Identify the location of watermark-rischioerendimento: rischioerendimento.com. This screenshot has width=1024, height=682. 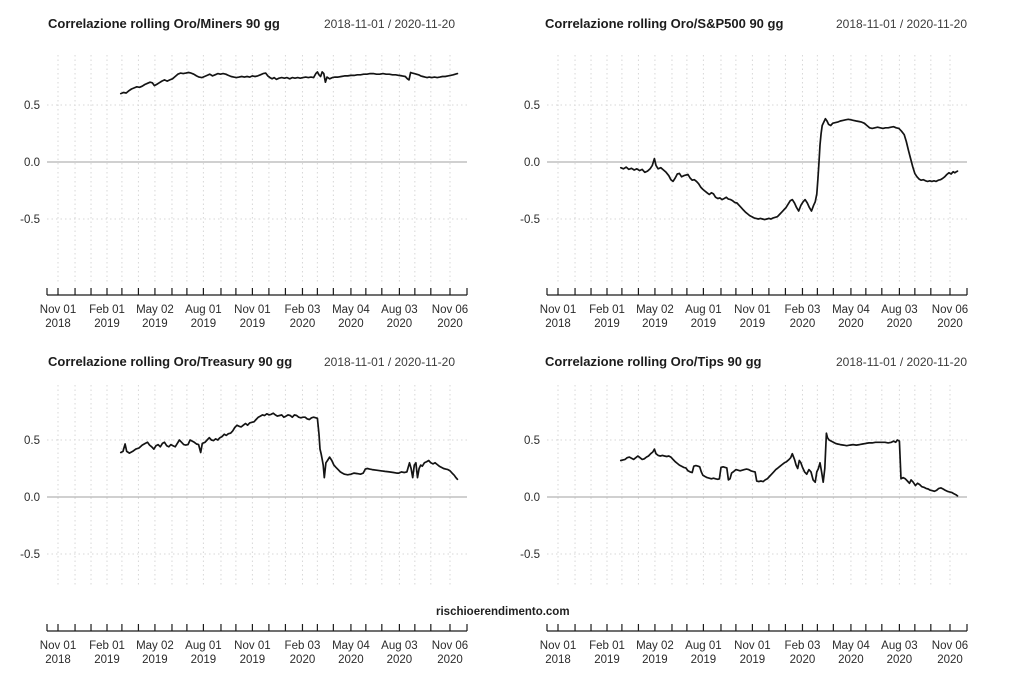
(503, 612).